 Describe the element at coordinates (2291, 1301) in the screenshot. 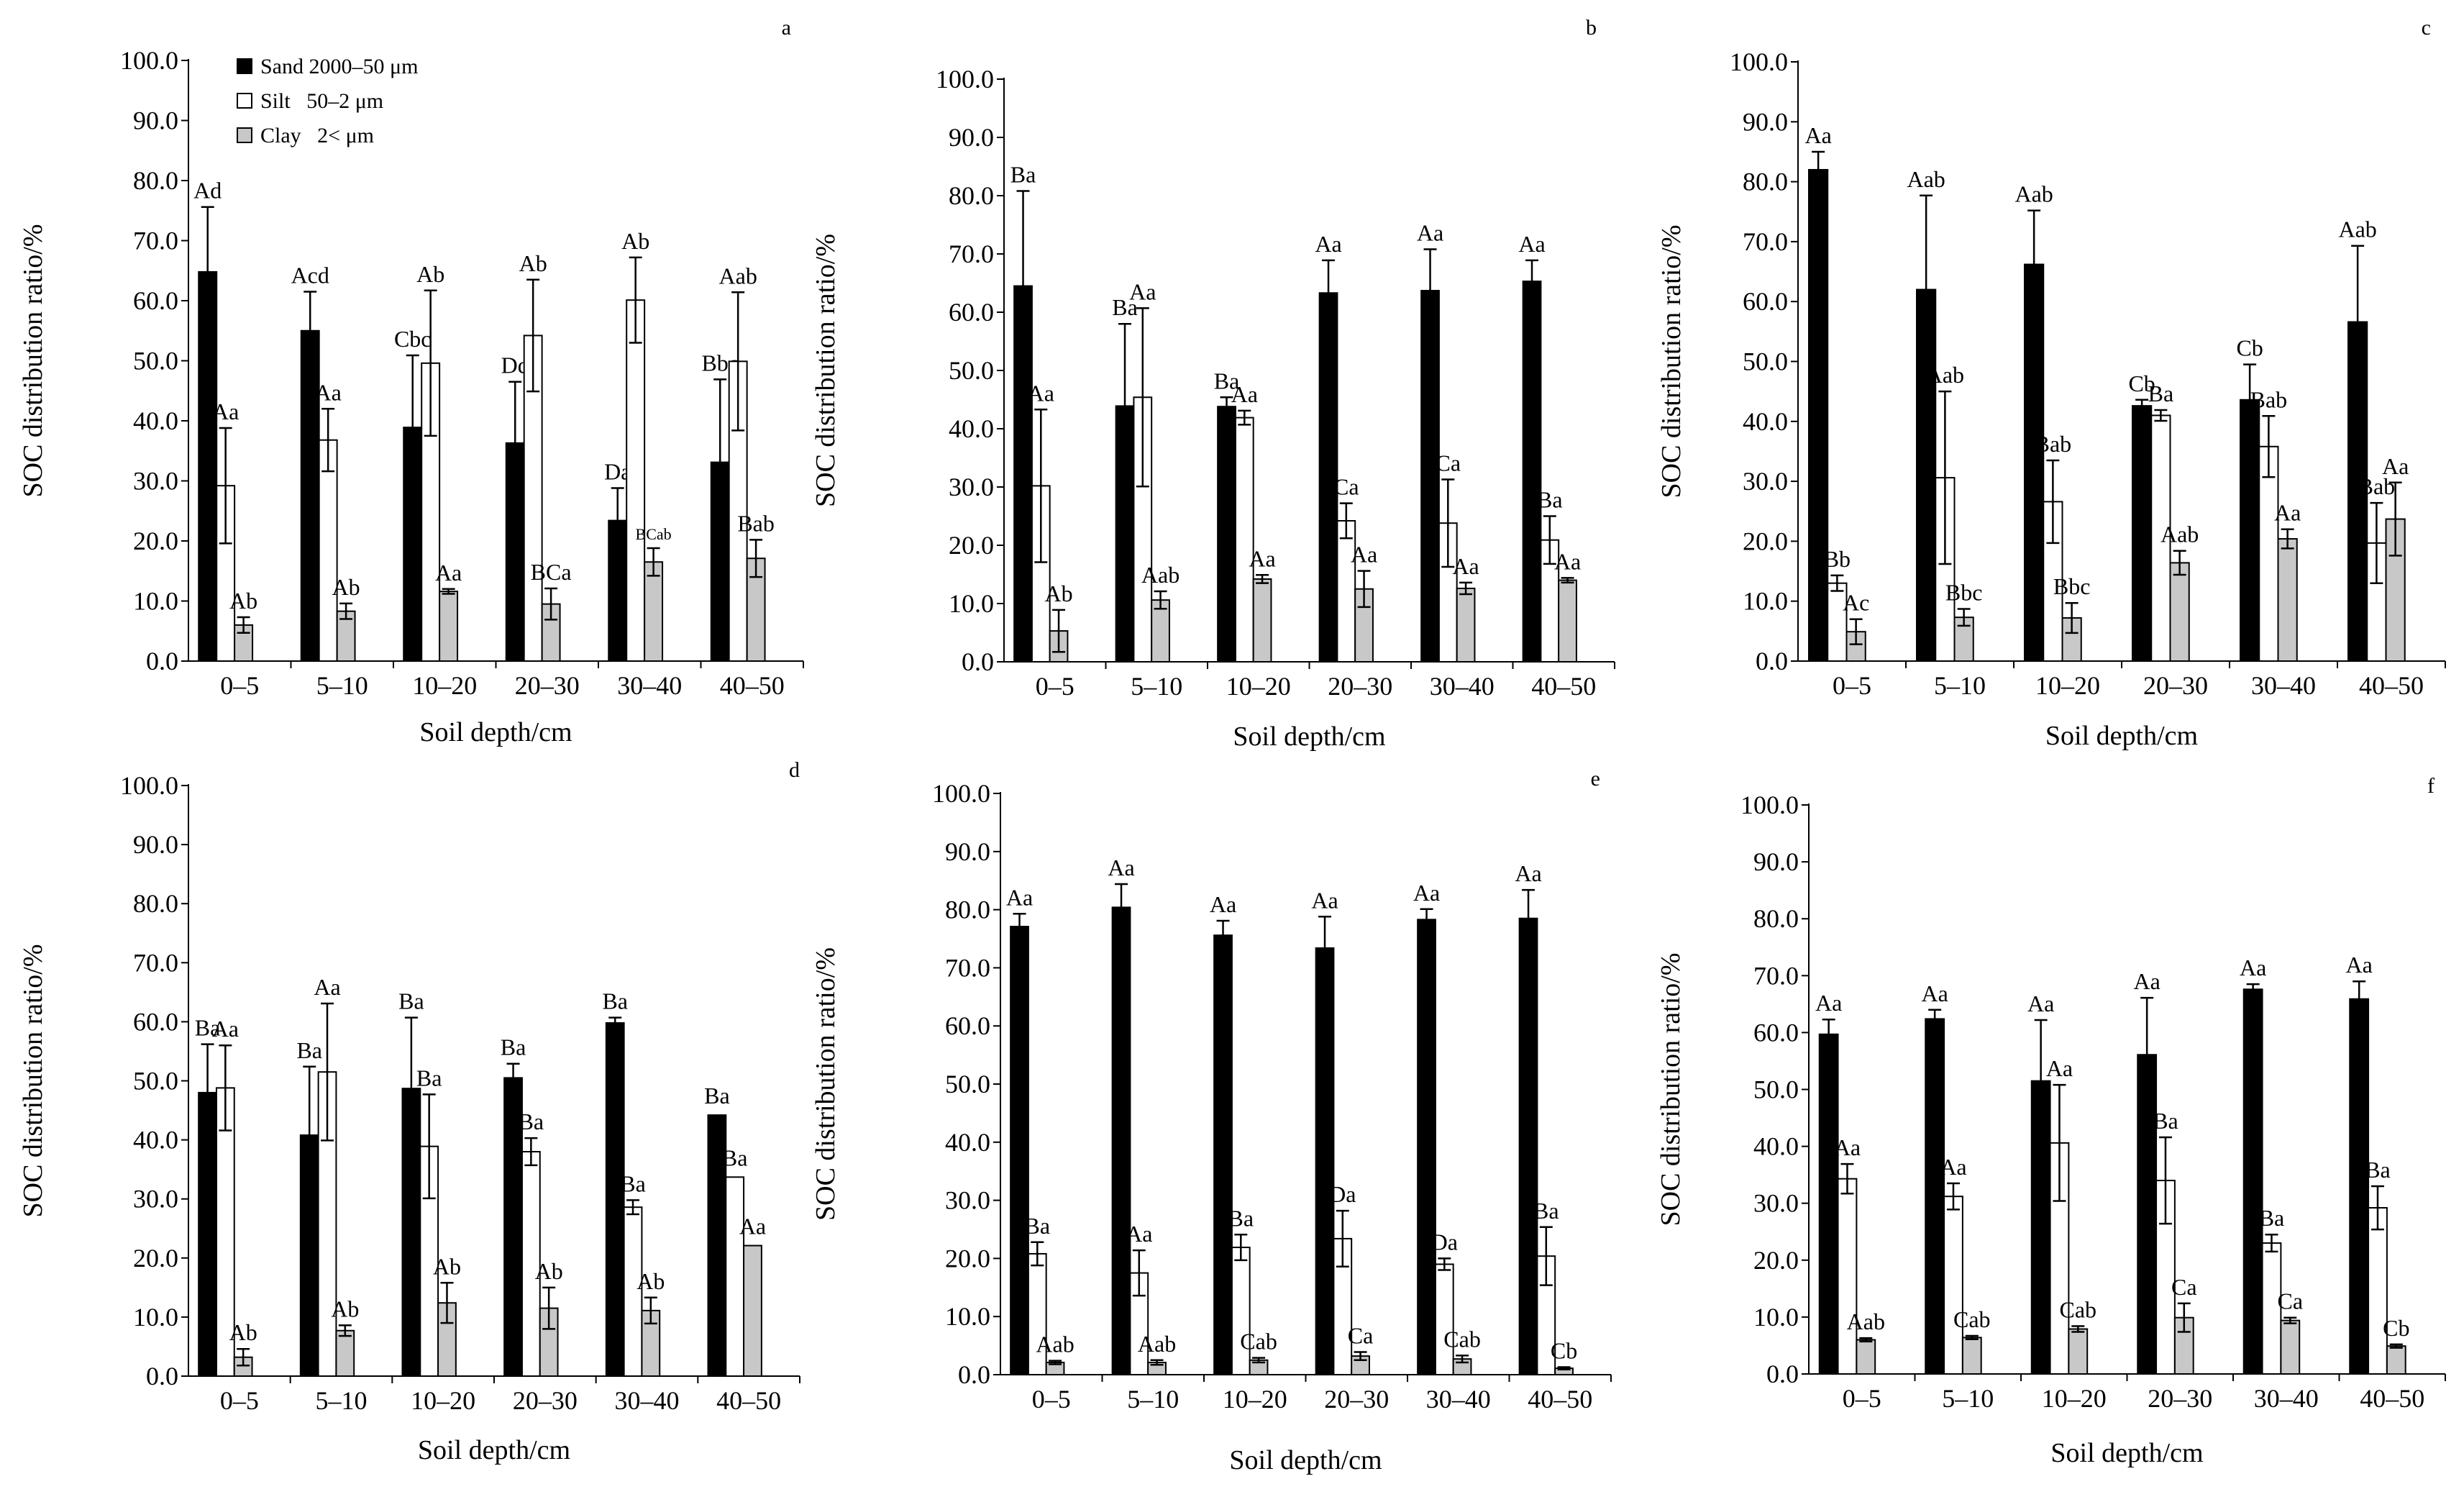

I see `data-label-clay-f: Ca` at that location.